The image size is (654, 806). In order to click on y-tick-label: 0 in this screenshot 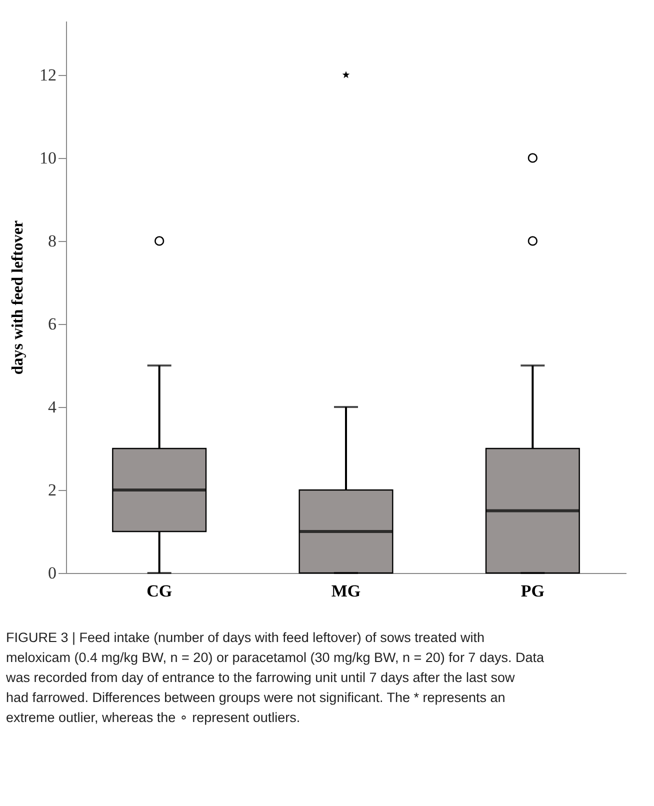, I will do `click(52, 573)`.